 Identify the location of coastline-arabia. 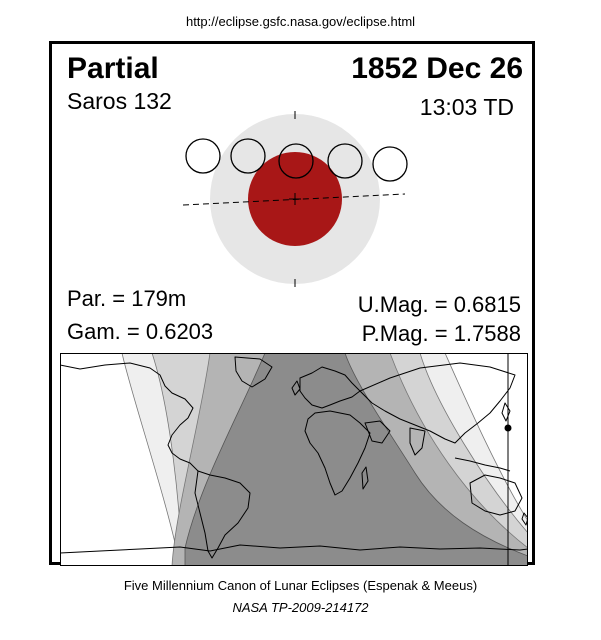
(377, 432).